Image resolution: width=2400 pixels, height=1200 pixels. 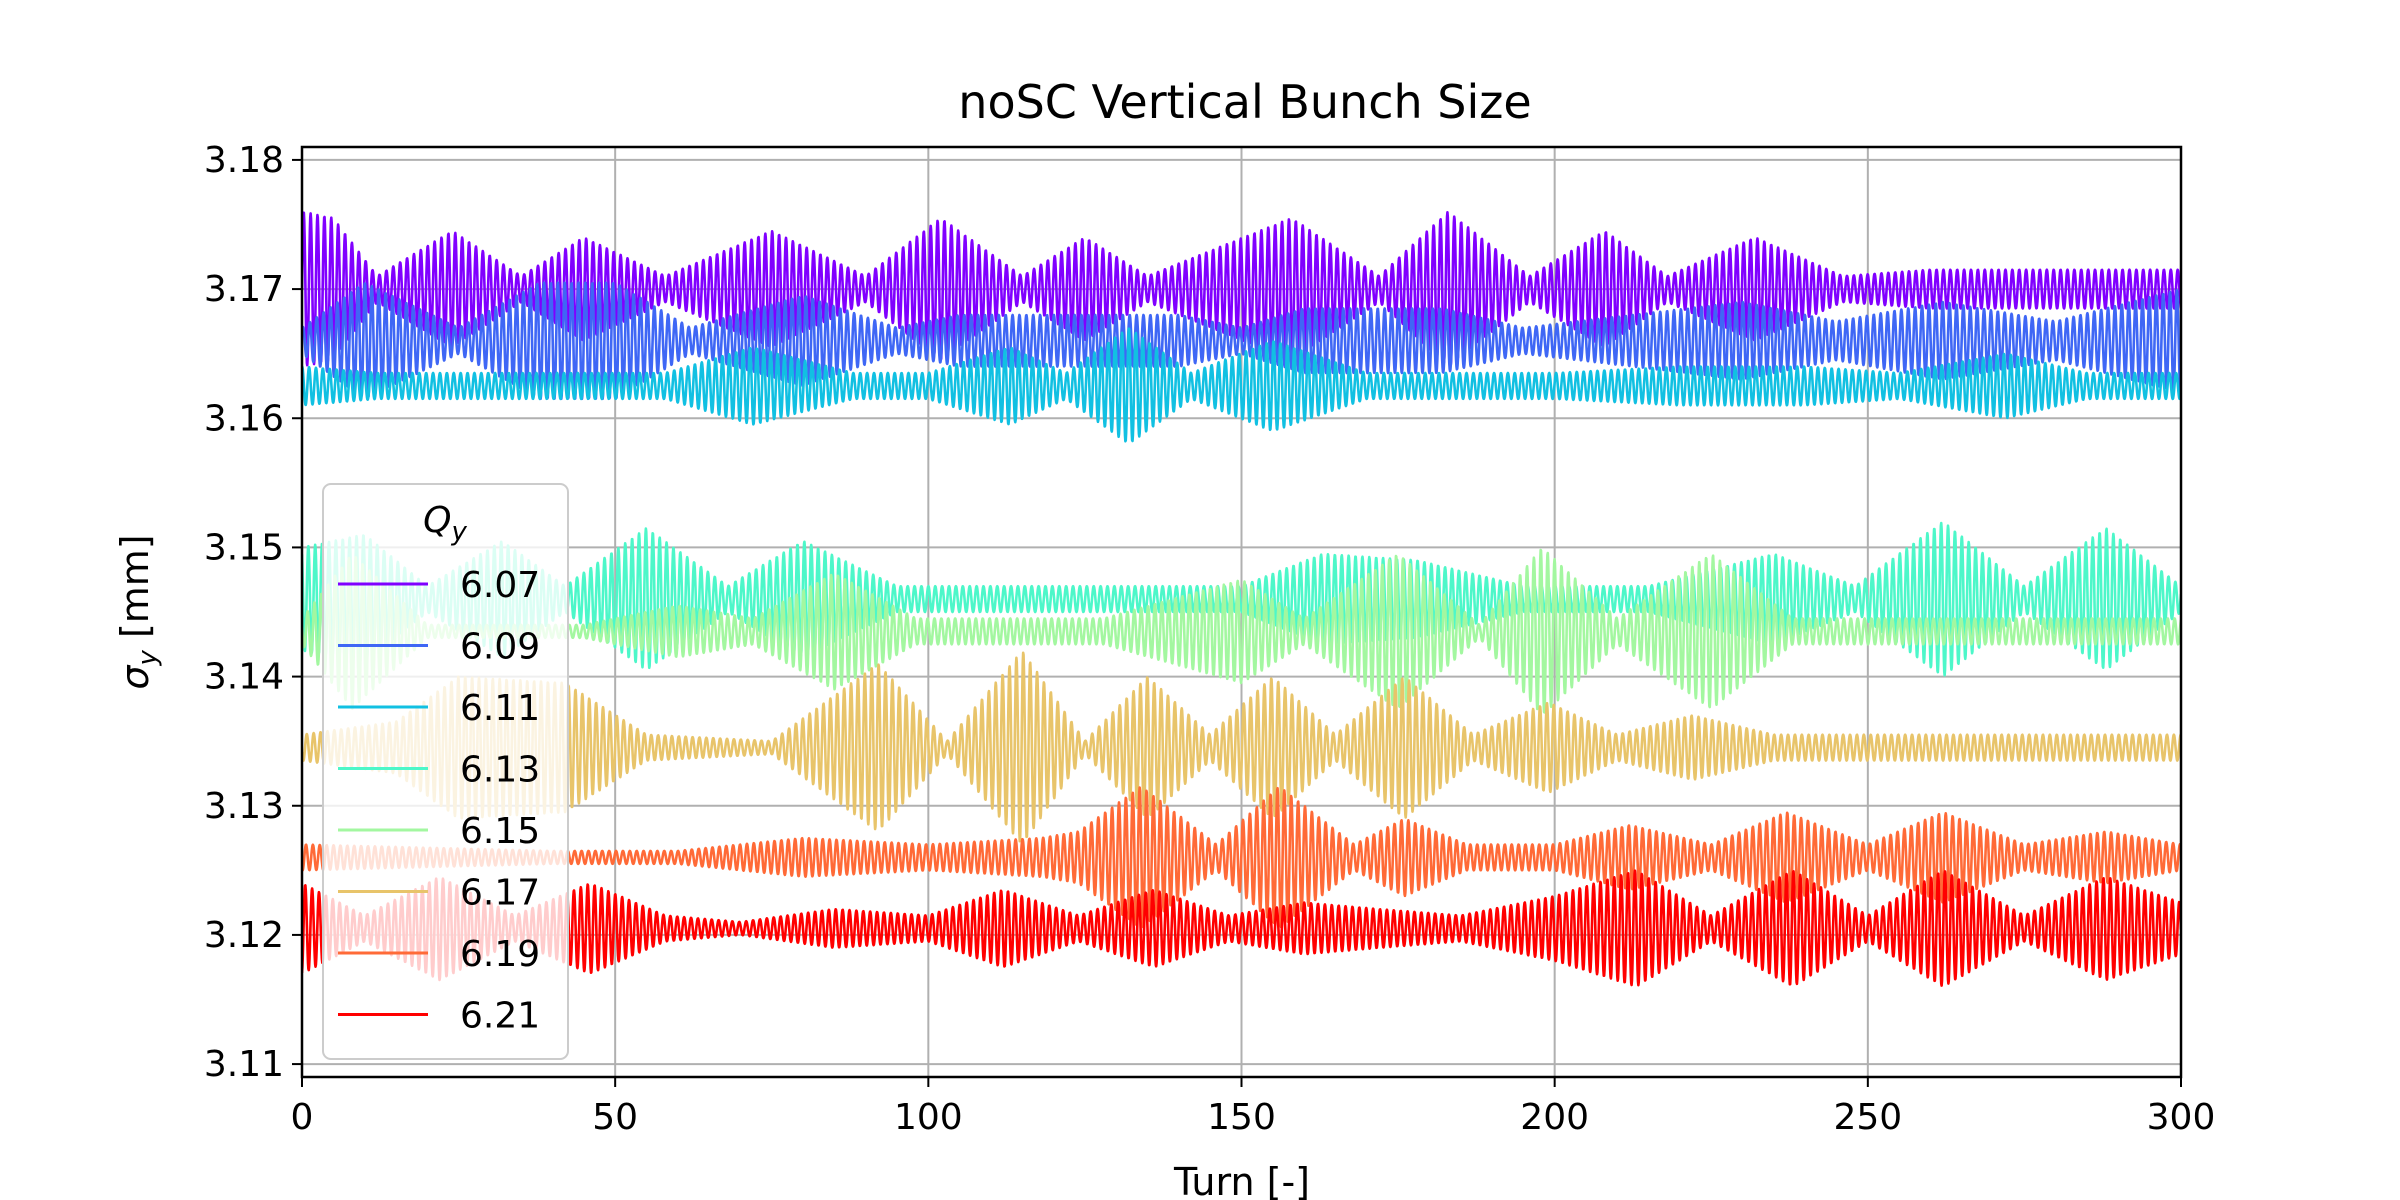 I want to click on y-axis-label: σy [mm], so click(x=138, y=611).